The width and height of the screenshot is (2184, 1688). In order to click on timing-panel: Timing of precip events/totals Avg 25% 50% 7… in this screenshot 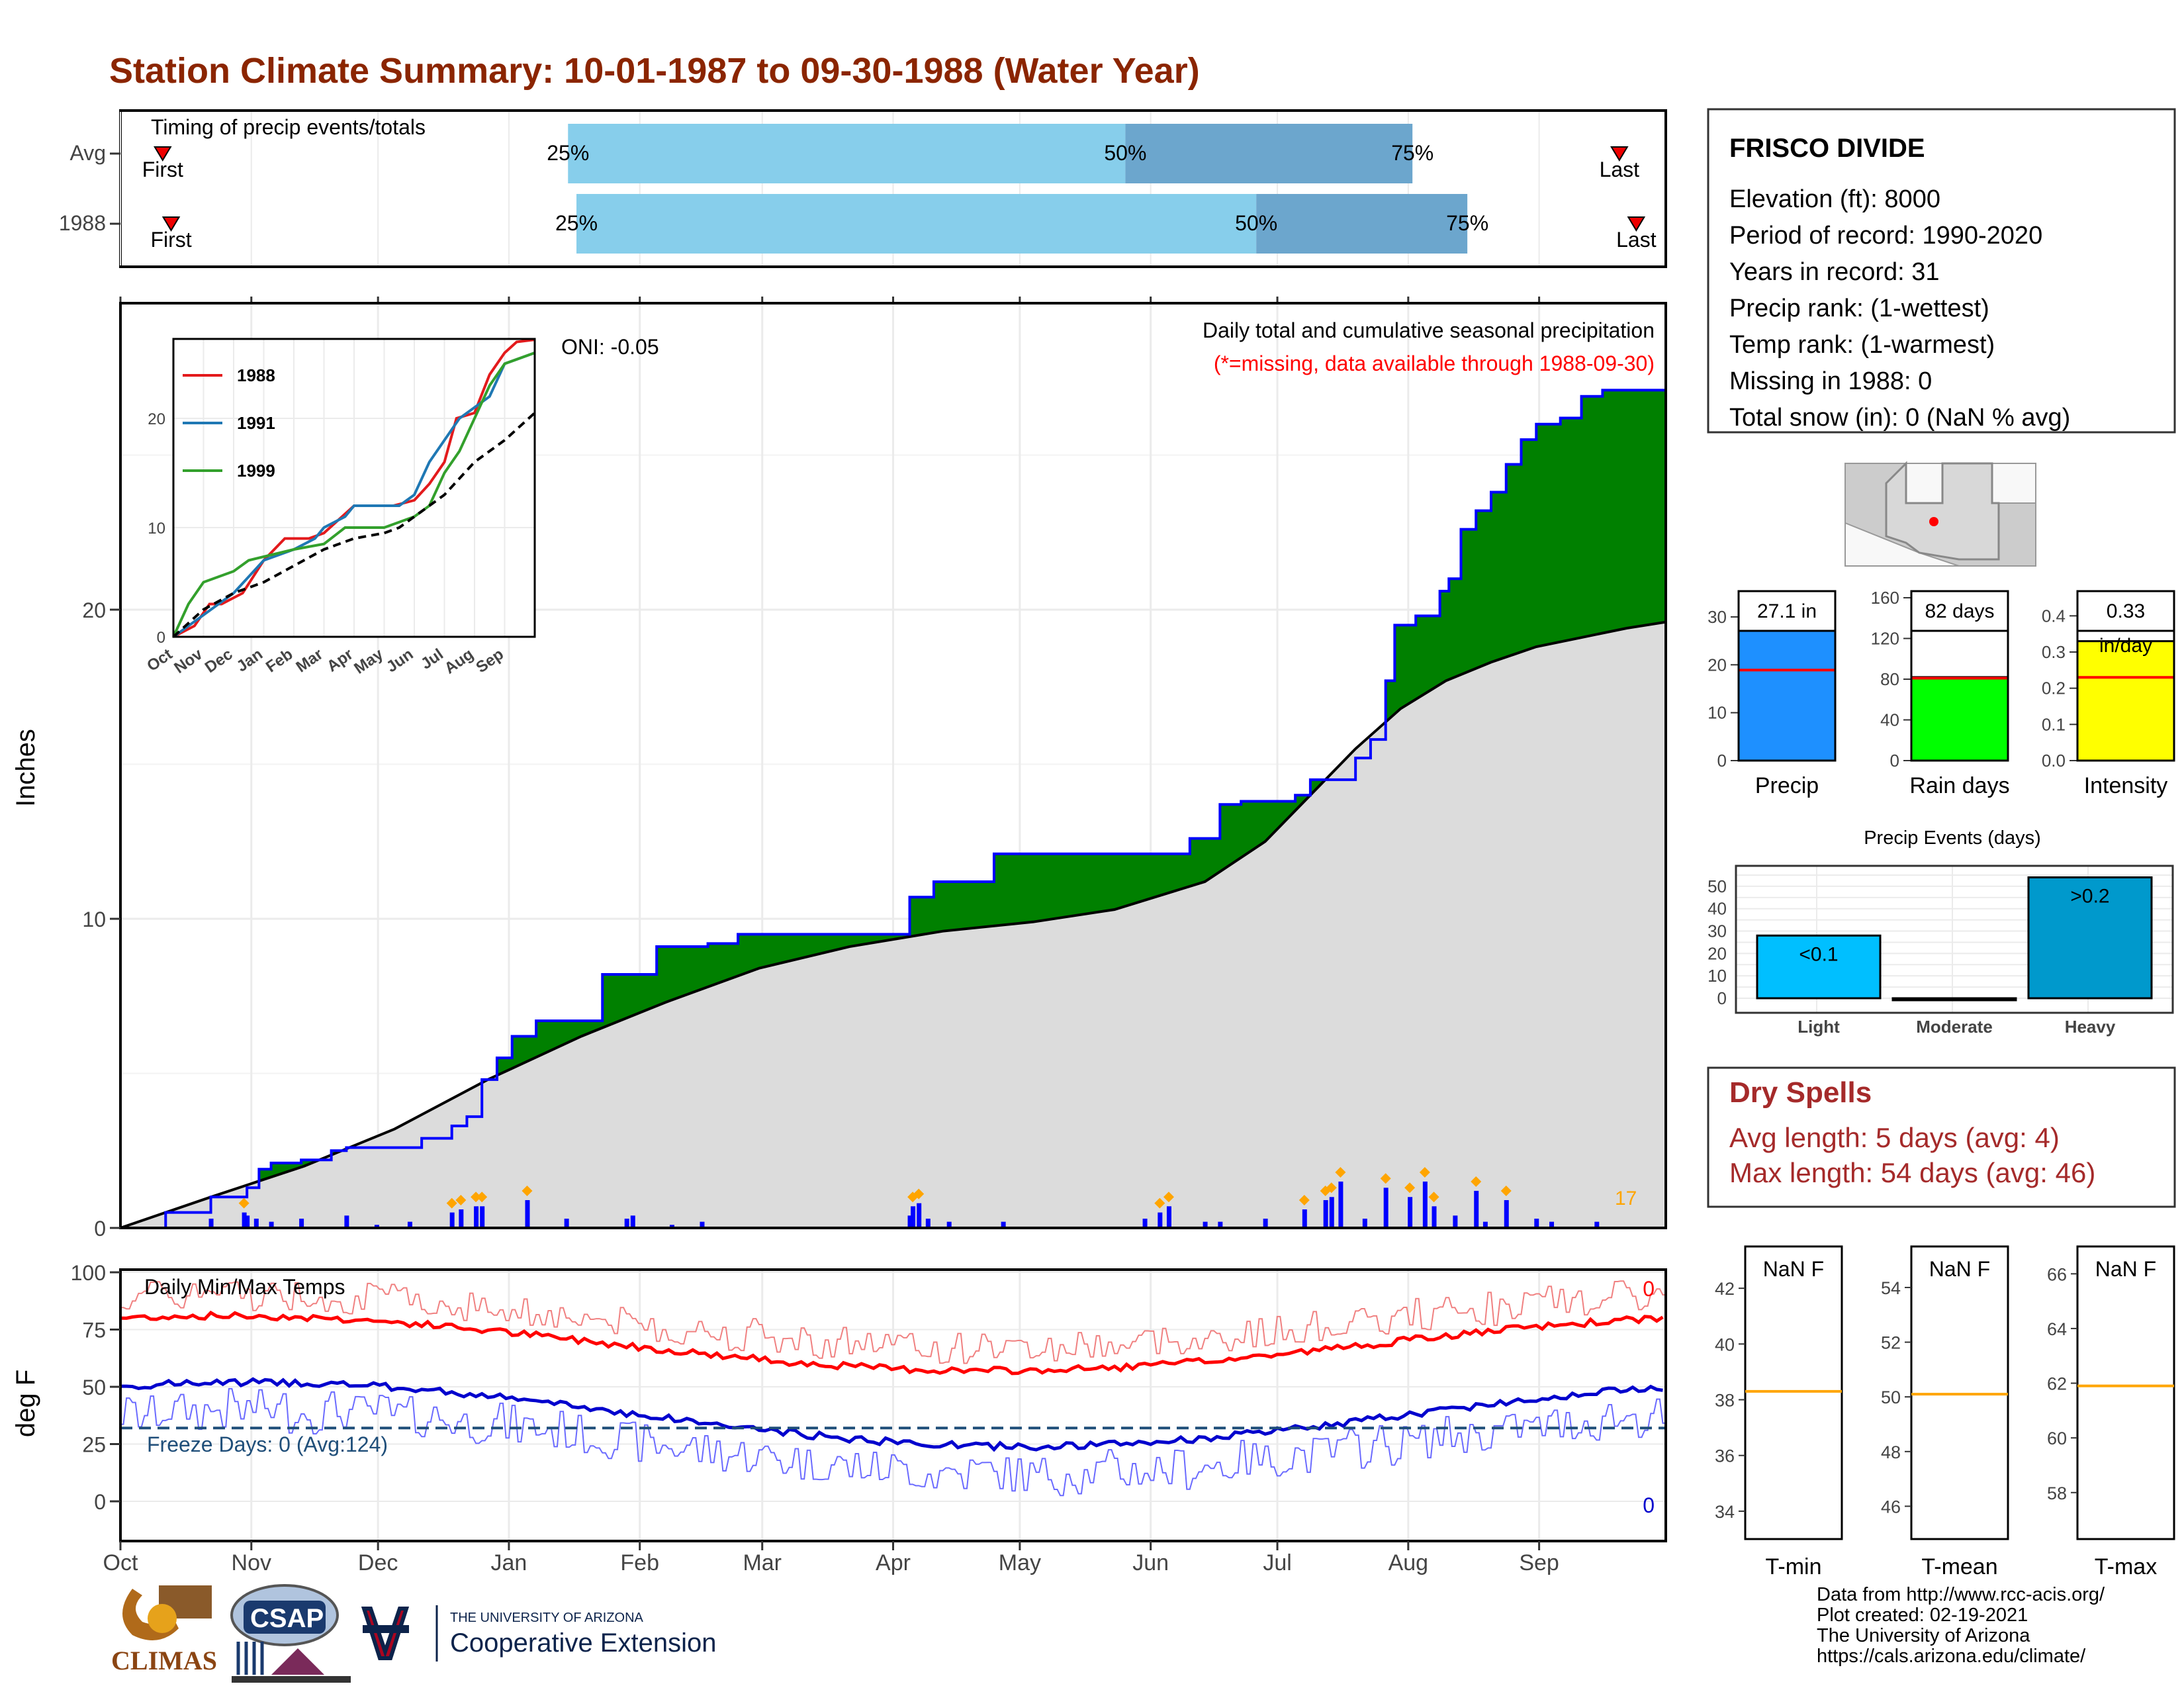, I will do `click(863, 188)`.